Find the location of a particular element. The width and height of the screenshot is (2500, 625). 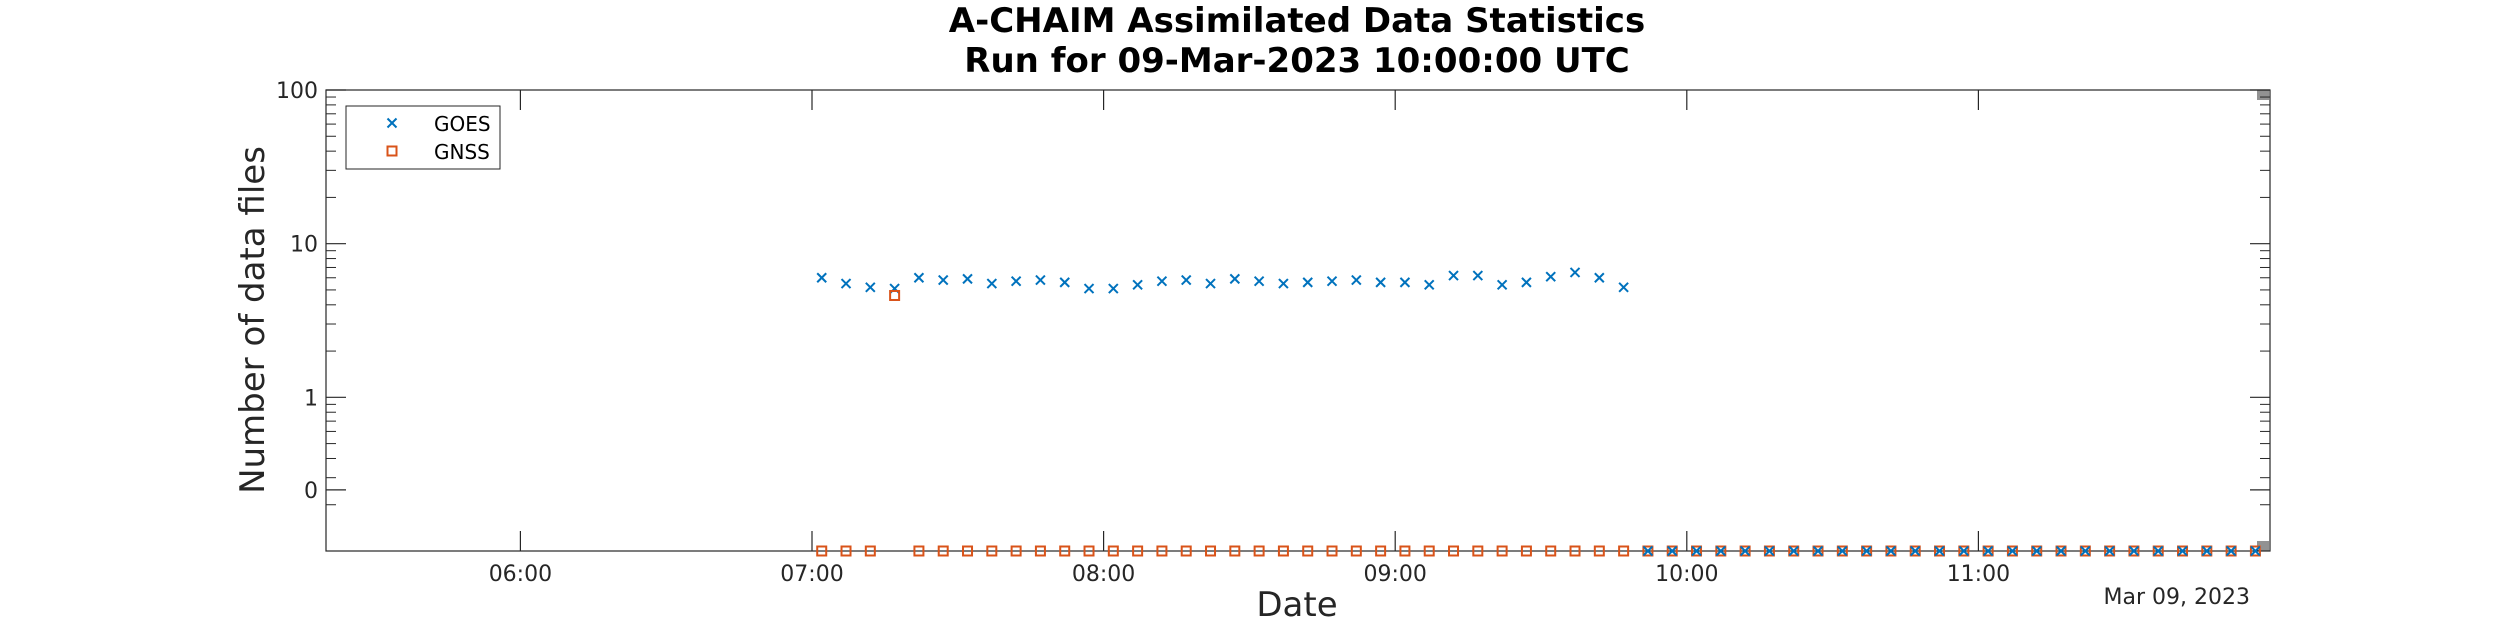

series-2-point-10-stroke-b is located at coordinates (1891, 551).